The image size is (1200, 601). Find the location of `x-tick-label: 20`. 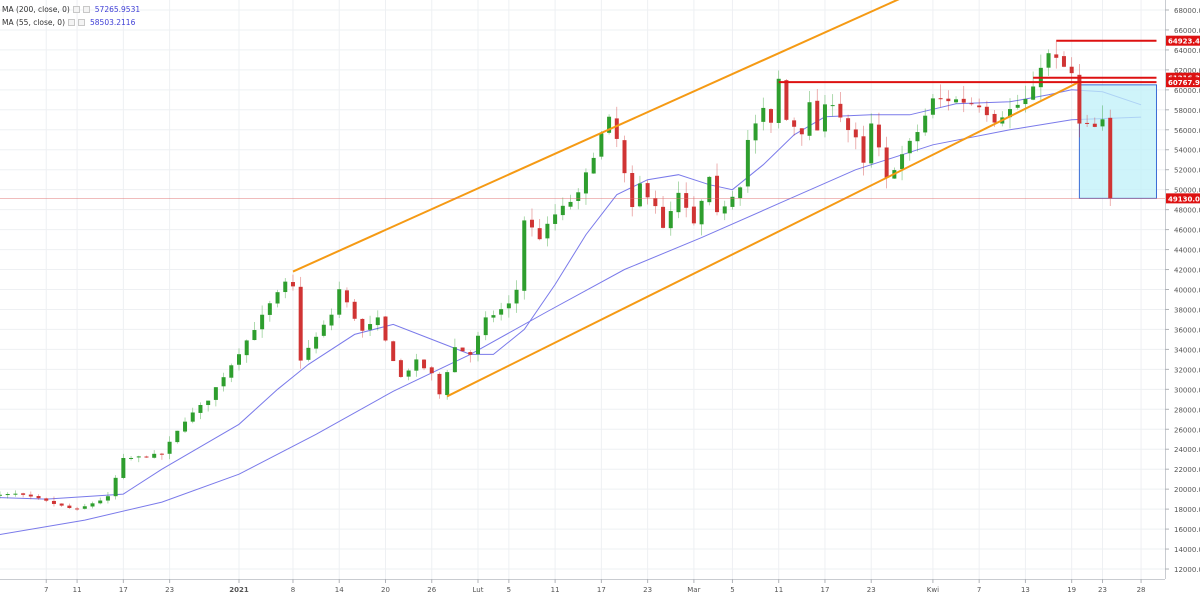

x-tick-label: 20 is located at coordinates (385, 590).